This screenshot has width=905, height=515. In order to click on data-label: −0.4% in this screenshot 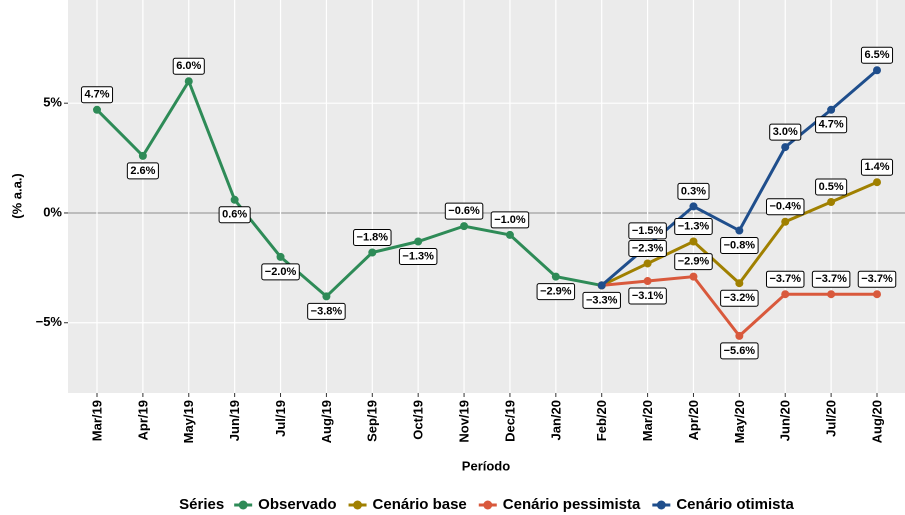, I will do `click(785, 207)`.